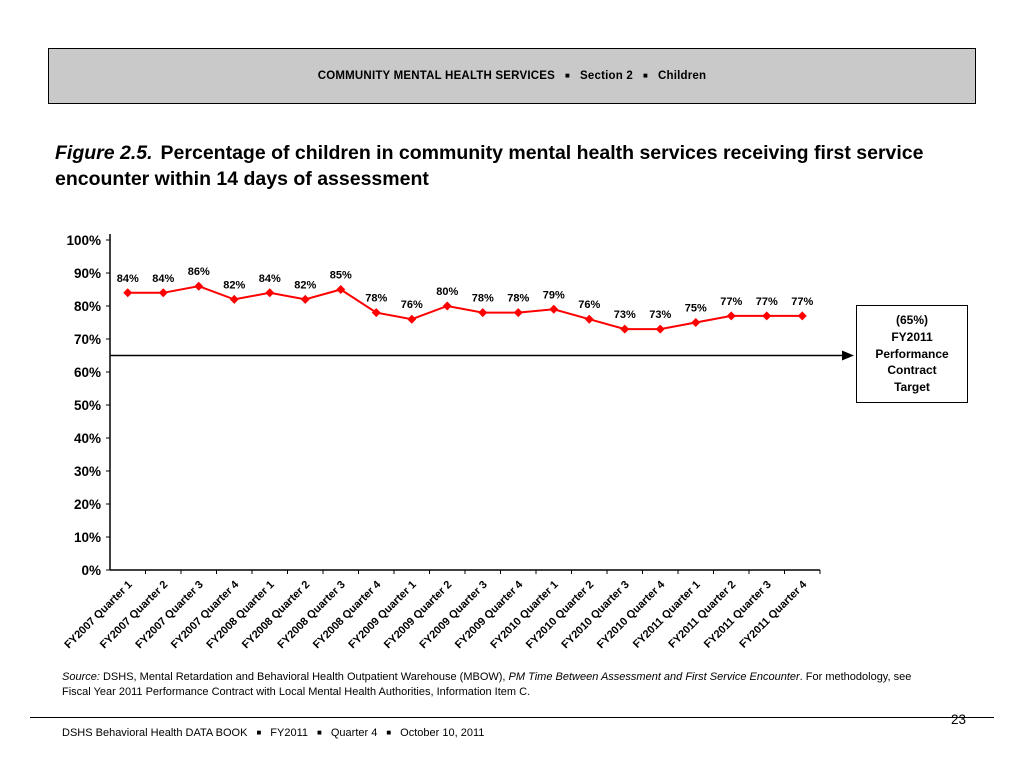 Image resolution: width=1024 pixels, height=768 pixels. What do you see at coordinates (554, 295) in the screenshot?
I see `data-point-label: 79%` at bounding box center [554, 295].